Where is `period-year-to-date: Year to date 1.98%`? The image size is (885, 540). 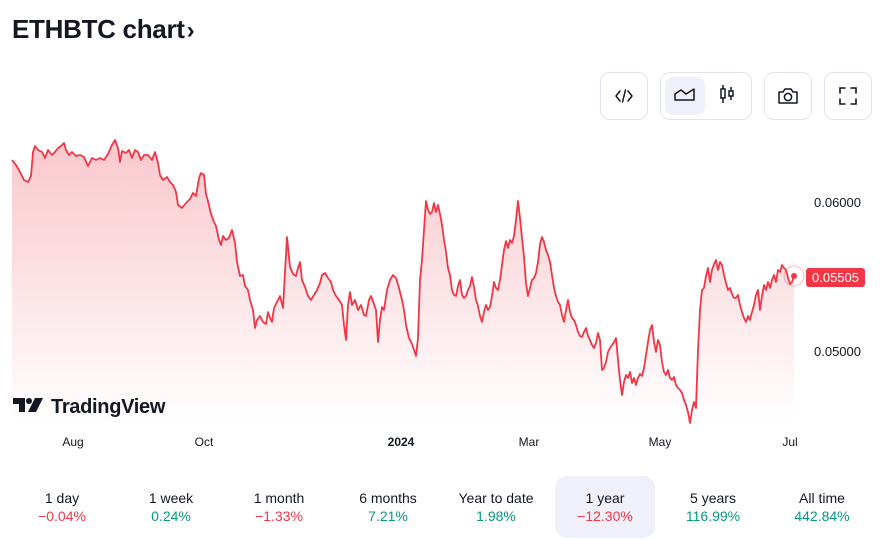 period-year-to-date: Year to date 1.98% is located at coordinates (496, 507).